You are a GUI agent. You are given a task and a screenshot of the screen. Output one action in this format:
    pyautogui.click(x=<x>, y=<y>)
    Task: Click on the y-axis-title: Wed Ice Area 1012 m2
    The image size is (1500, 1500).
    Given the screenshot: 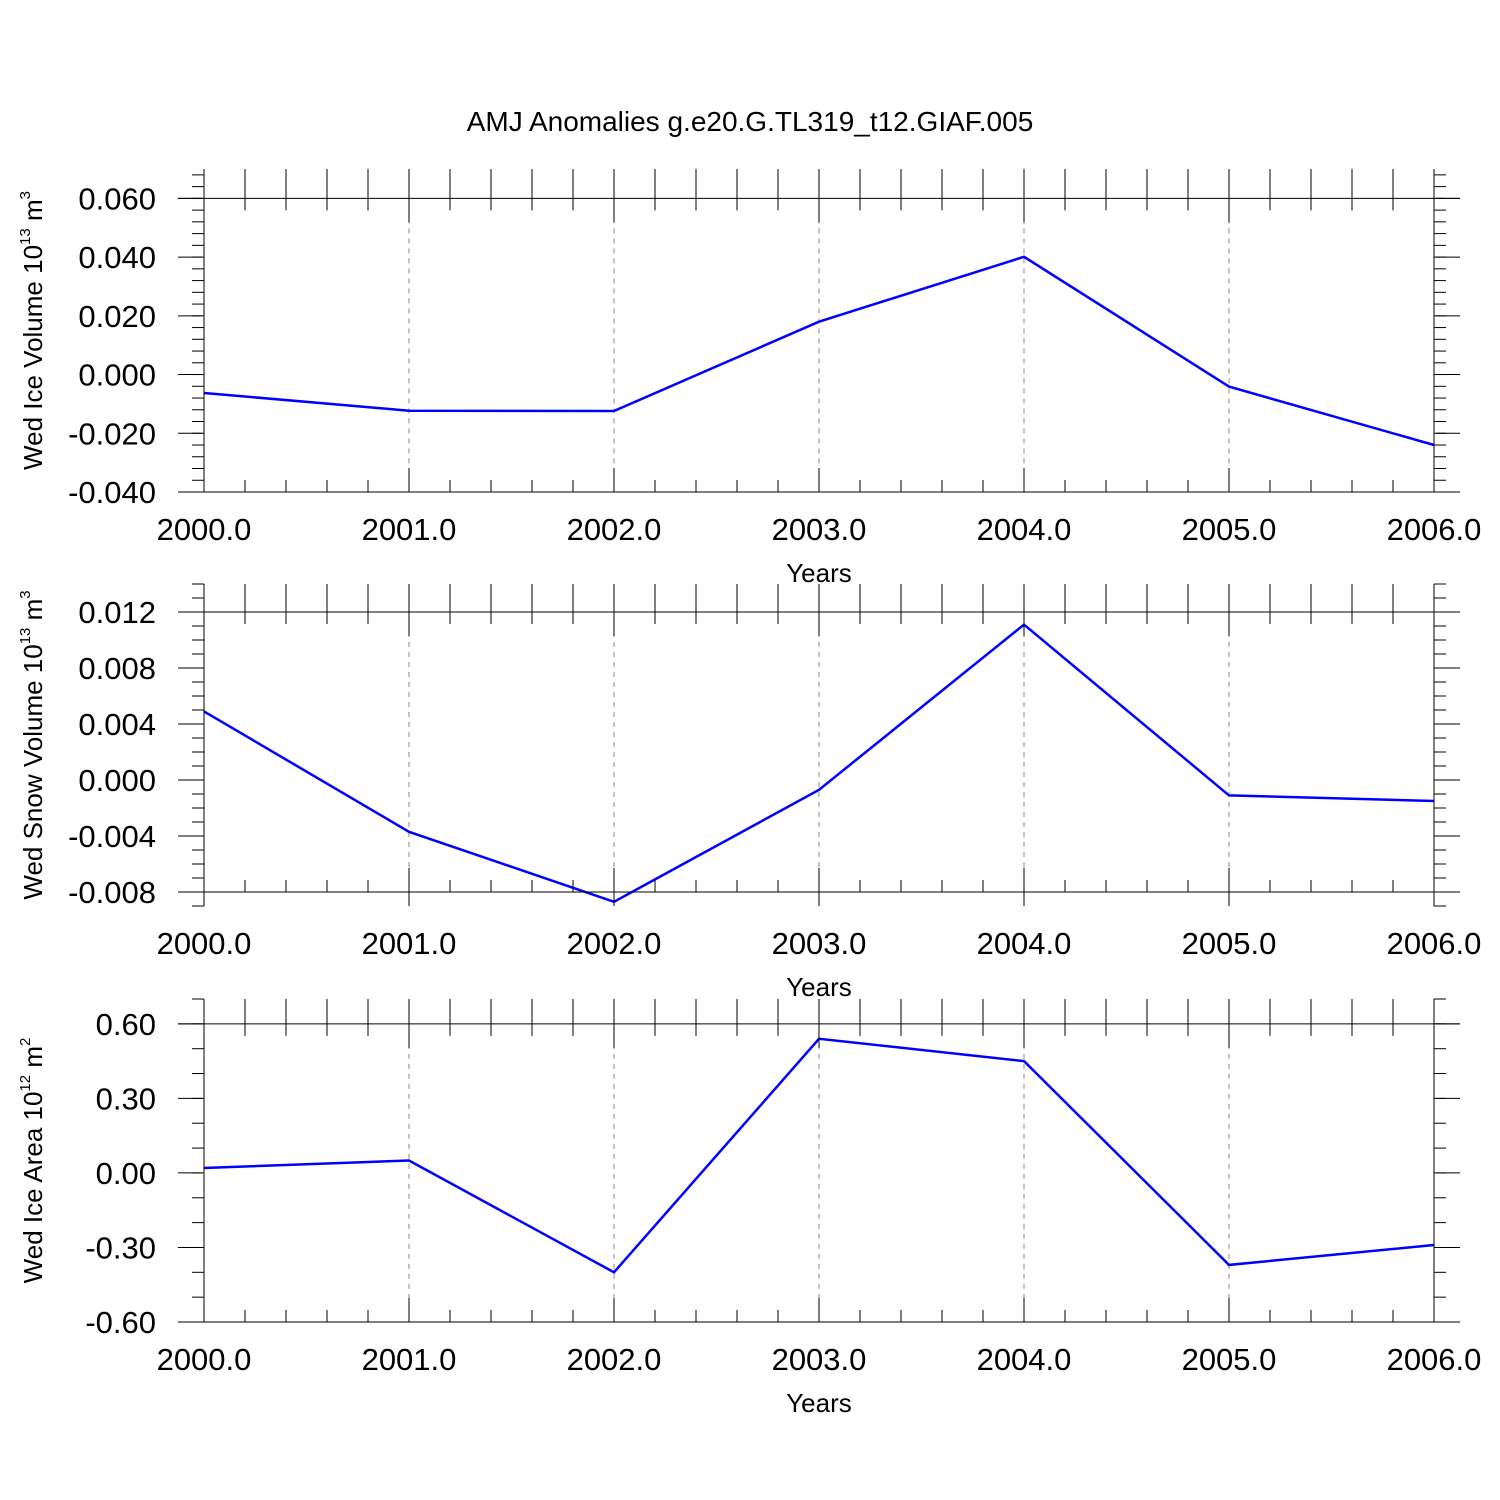 What is the action you would take?
    pyautogui.click(x=32, y=1161)
    